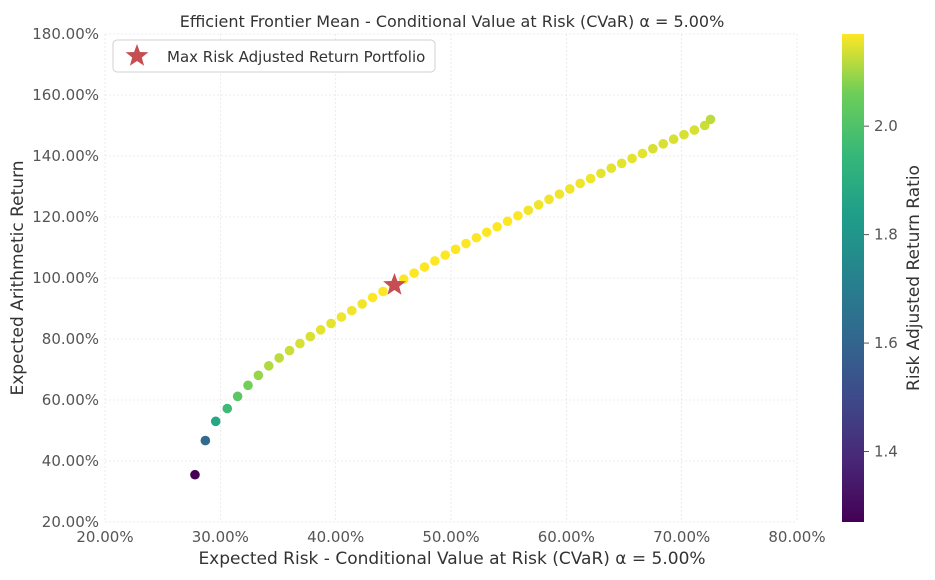 The width and height of the screenshot is (935, 580). I want to click on legend-entry-label: Max Risk Adjusted Return Portfolio, so click(296, 57).